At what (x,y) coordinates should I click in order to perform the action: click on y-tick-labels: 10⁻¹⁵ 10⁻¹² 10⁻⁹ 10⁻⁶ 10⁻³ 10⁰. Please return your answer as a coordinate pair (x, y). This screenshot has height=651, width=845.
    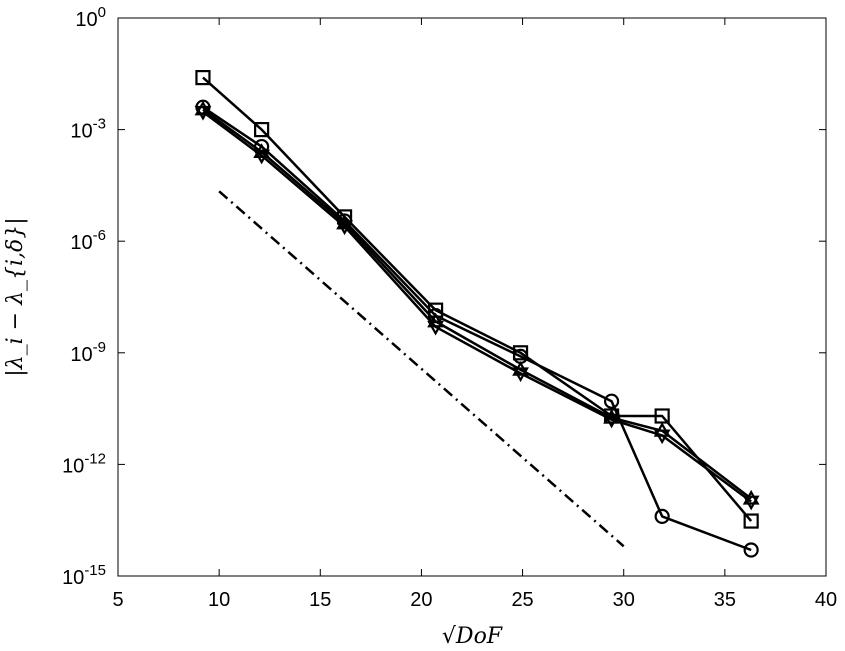
    Looking at the image, I should click on (84, 296).